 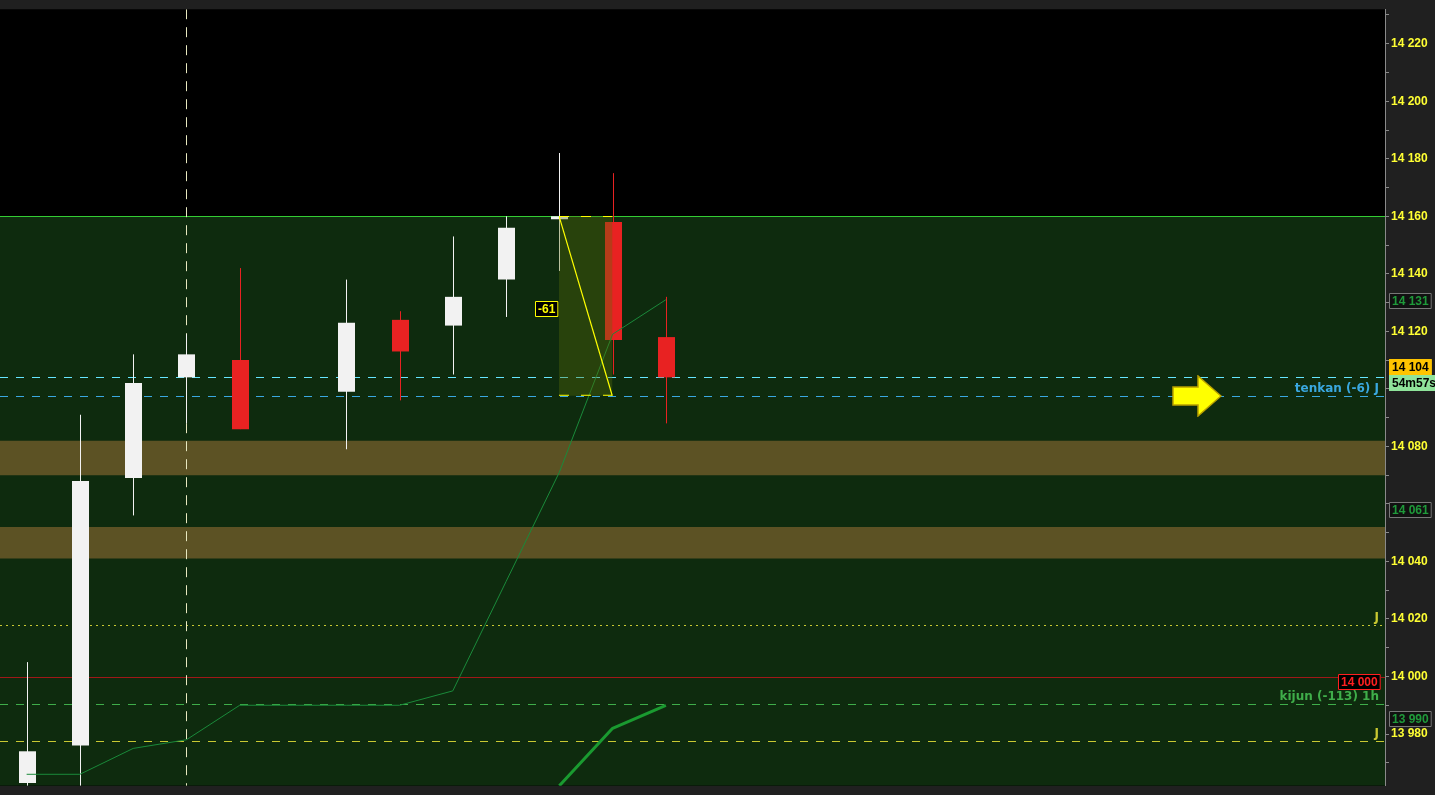 What do you see at coordinates (1410, 100) in the screenshot?
I see `y-tick-label: 14 200` at bounding box center [1410, 100].